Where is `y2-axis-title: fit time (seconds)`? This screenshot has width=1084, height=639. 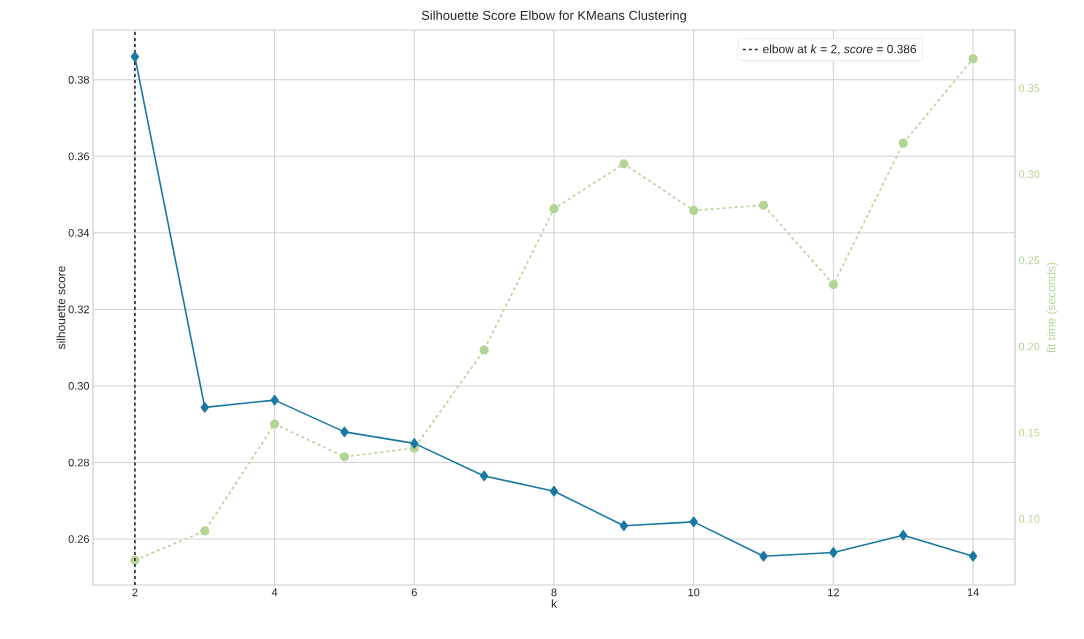 y2-axis-title: fit time (seconds) is located at coordinates (1052, 307).